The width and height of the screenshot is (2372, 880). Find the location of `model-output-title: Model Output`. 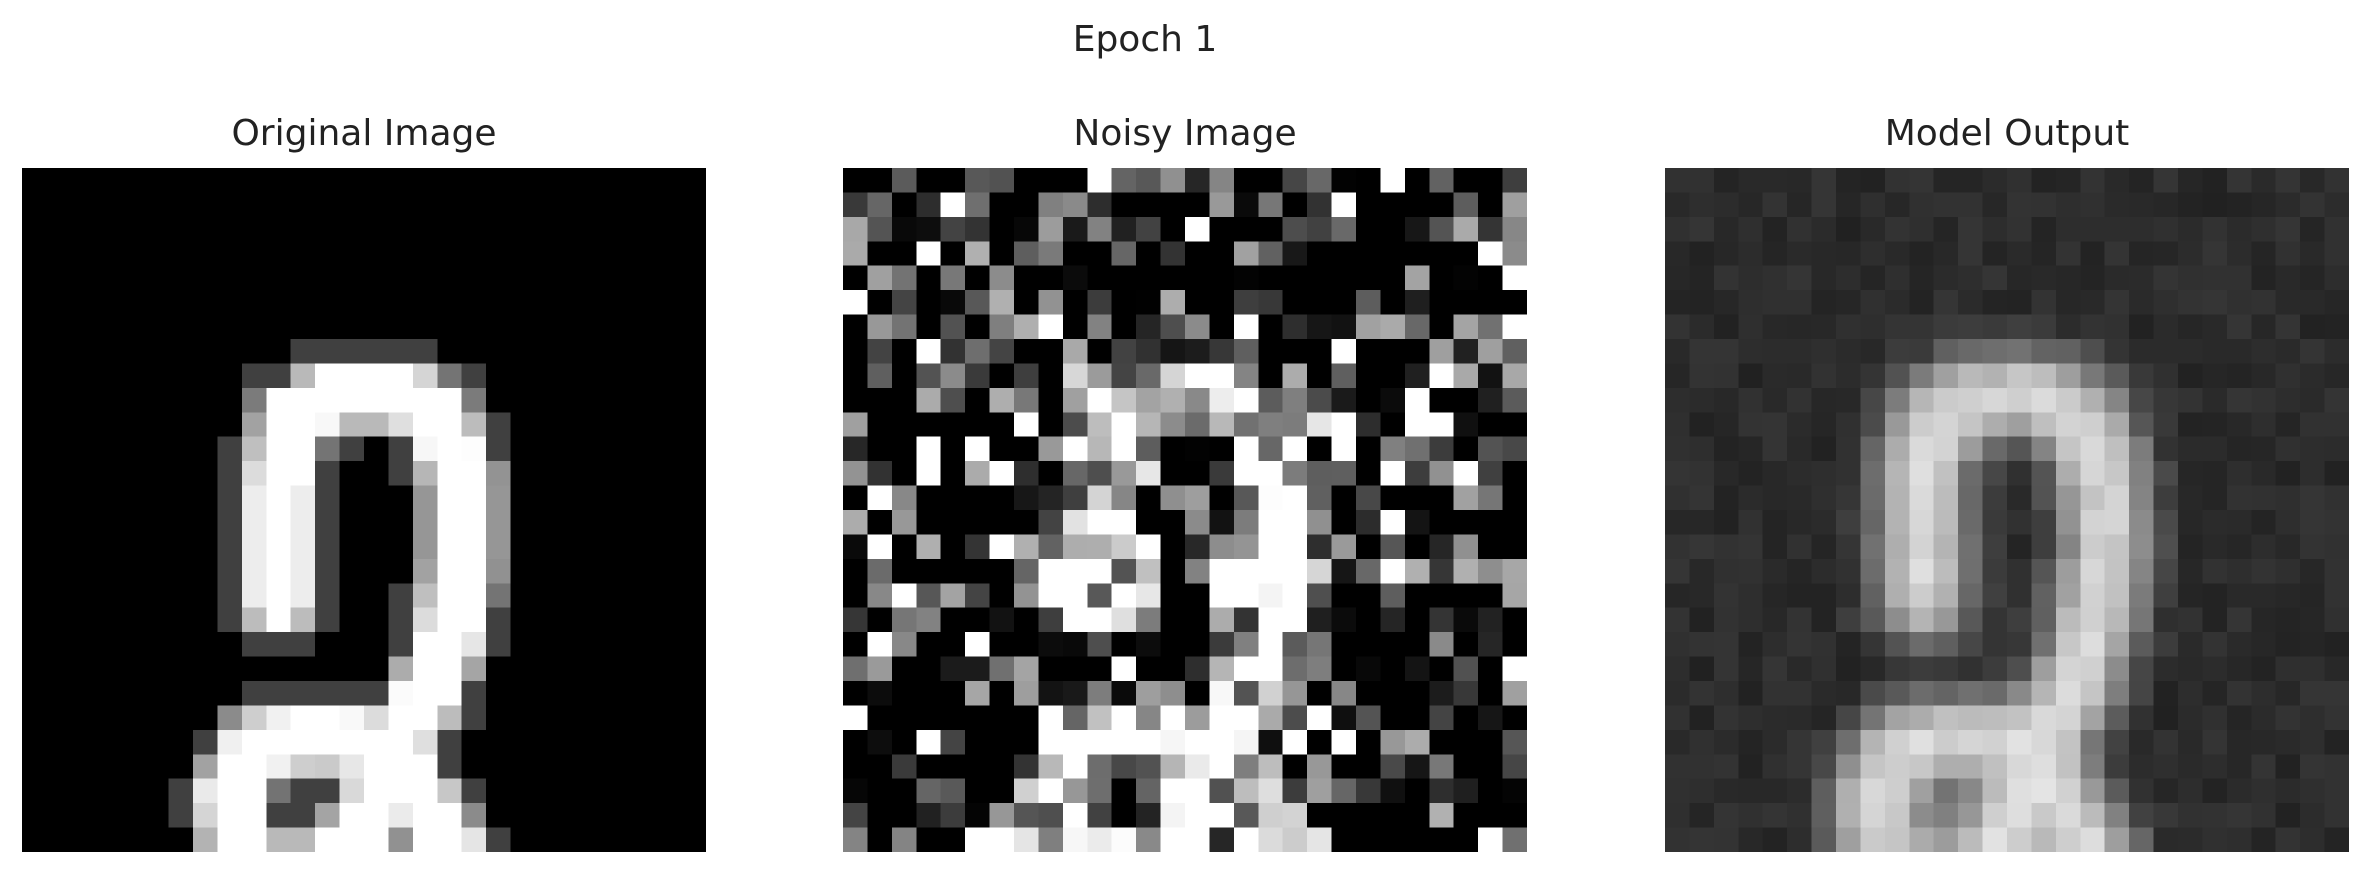

model-output-title: Model Output is located at coordinates (2007, 133).